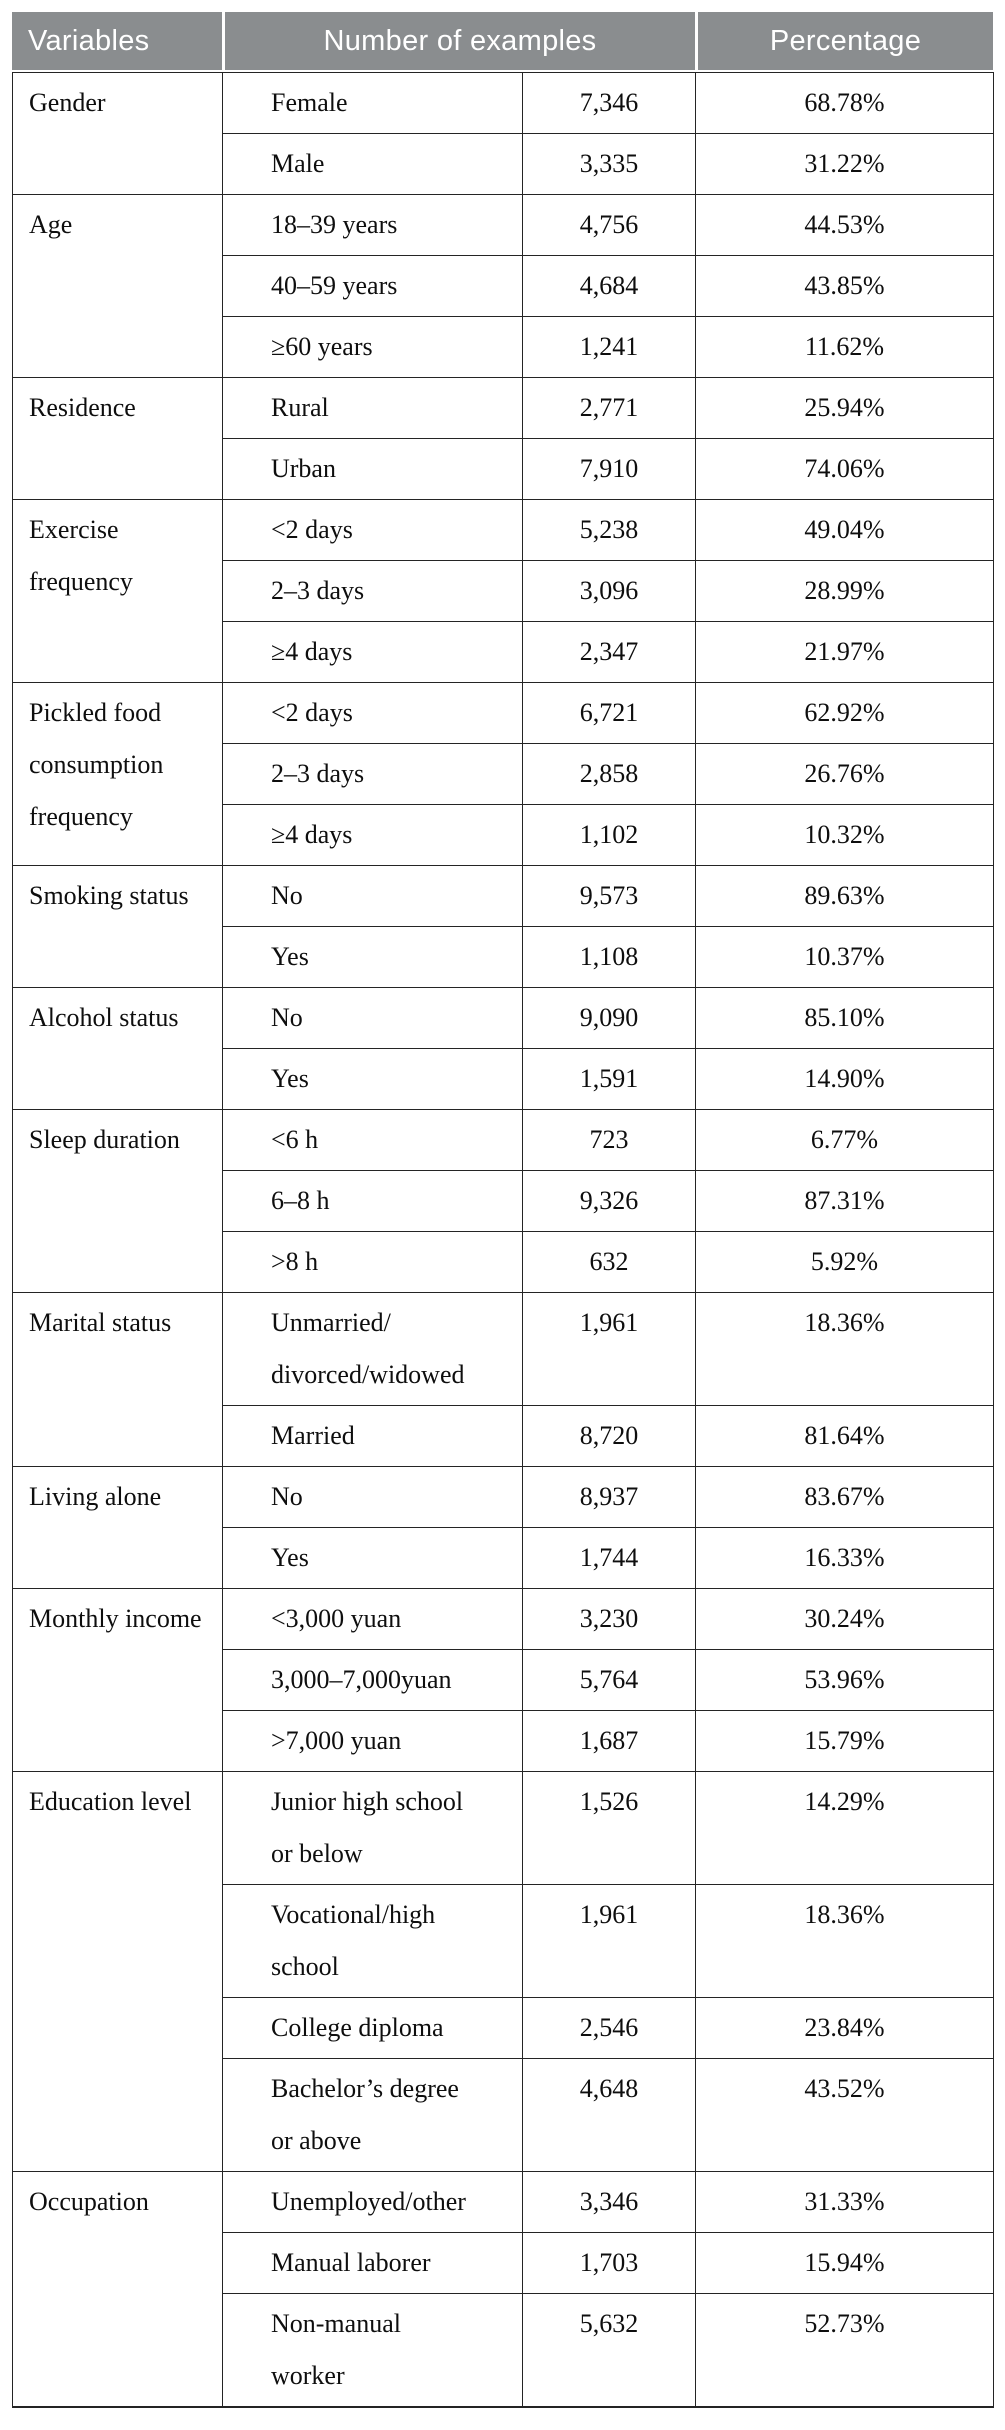 The height and width of the screenshot is (2430, 1005). I want to click on count-cell: 7,346, so click(609, 103).